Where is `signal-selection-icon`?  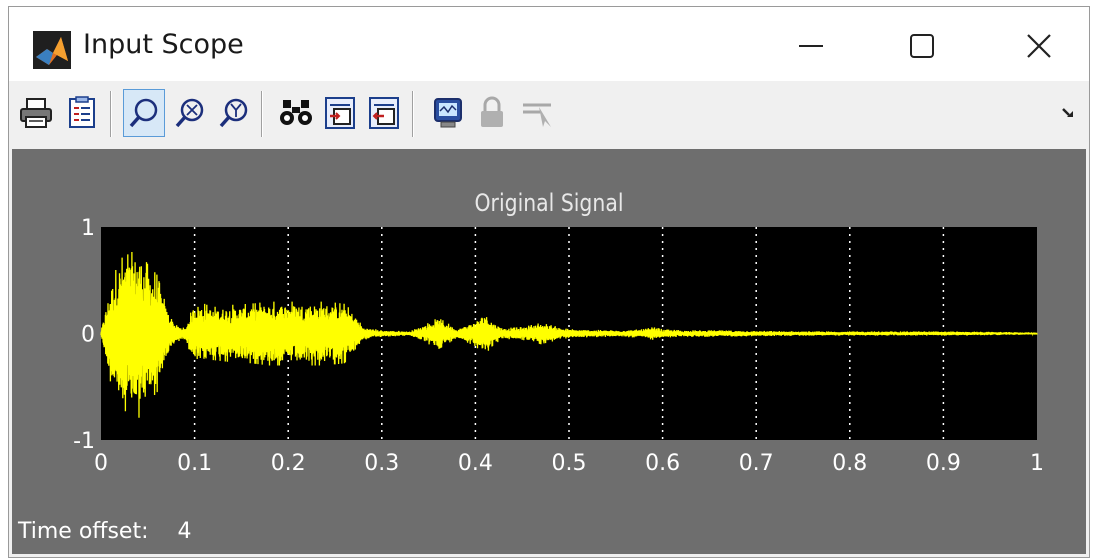
signal-selection-icon is located at coordinates (537, 115).